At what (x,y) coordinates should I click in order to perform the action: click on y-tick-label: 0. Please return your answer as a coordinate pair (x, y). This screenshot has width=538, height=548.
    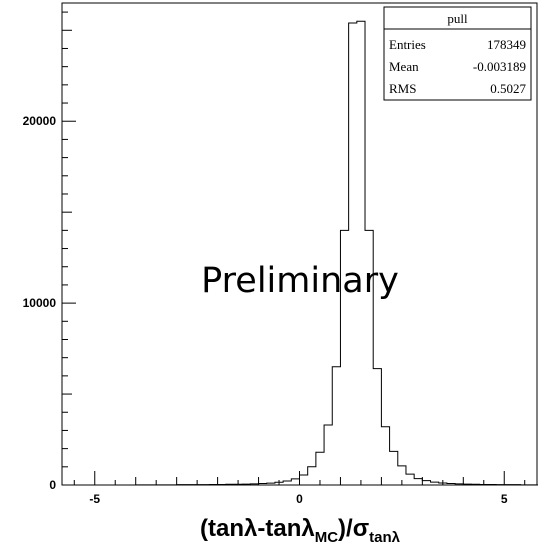
    Looking at the image, I should click on (52, 485).